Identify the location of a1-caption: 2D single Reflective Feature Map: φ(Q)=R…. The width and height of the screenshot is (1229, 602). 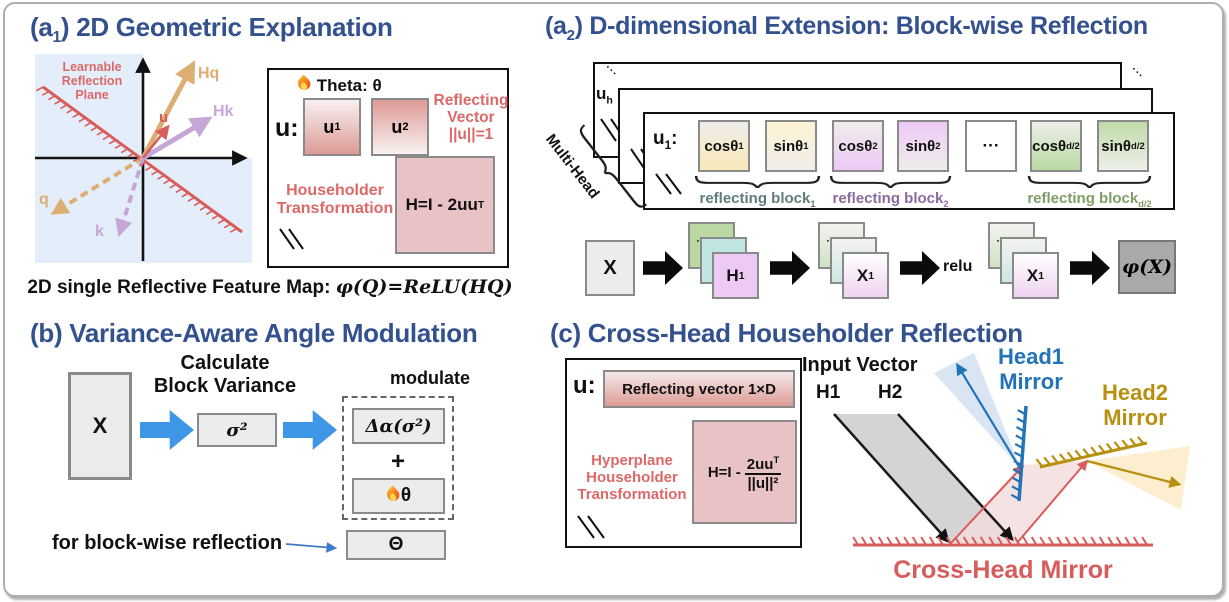
(270, 287).